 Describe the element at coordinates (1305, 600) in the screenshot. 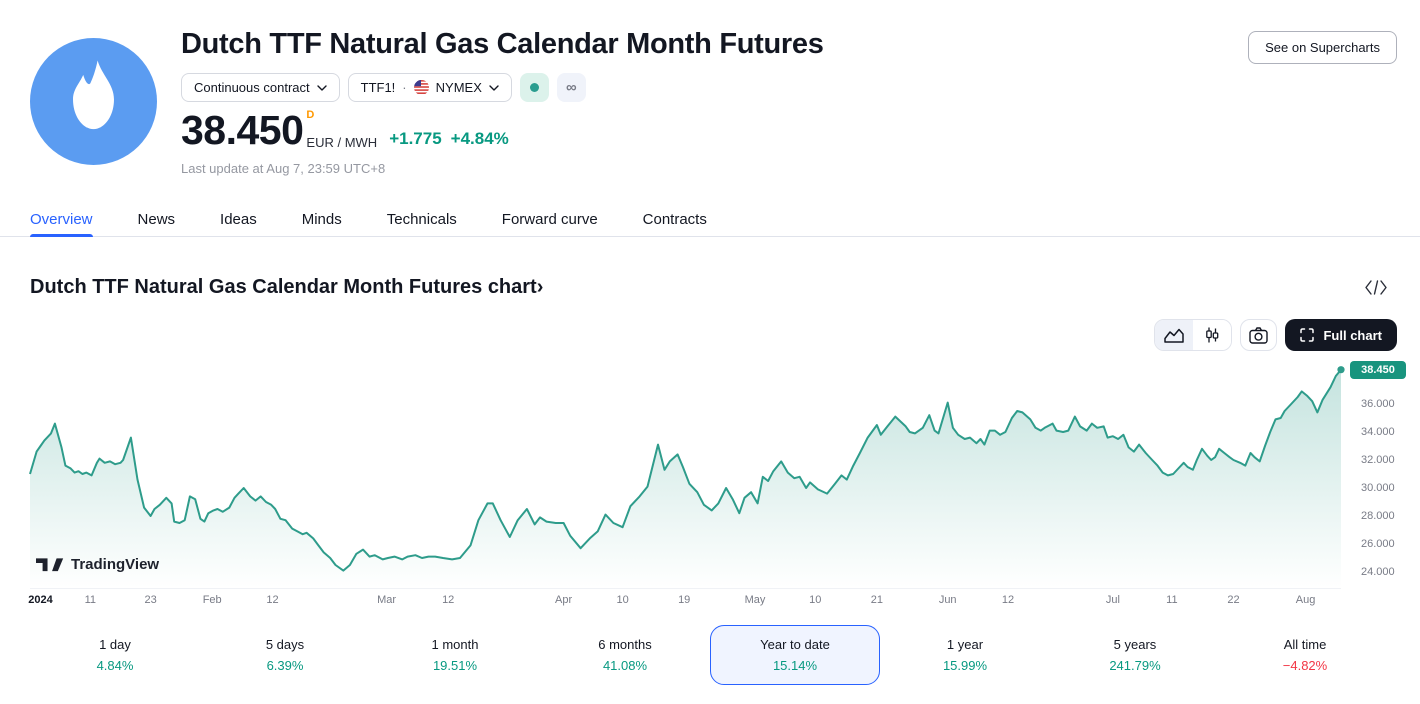

I see `time-axis-label: Aug` at that location.